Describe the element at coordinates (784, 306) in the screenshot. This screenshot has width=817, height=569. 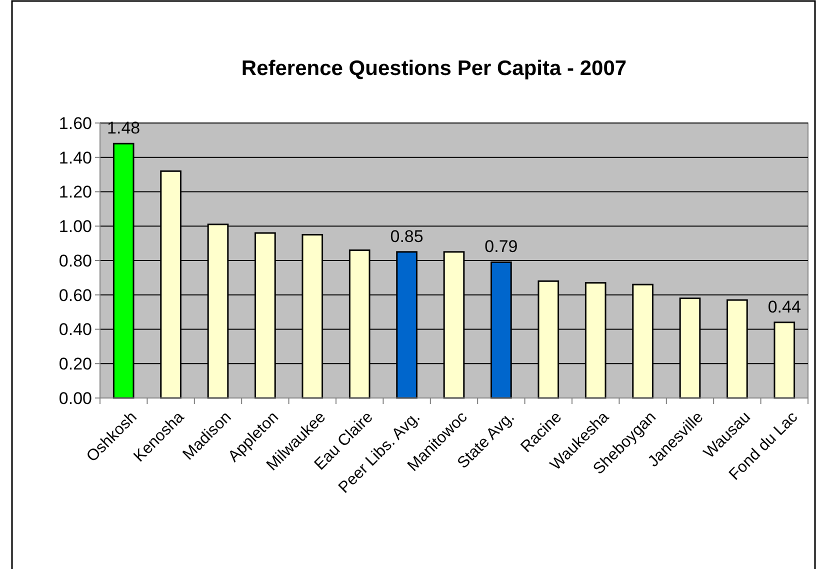
I see `data-label: 0.44` at that location.